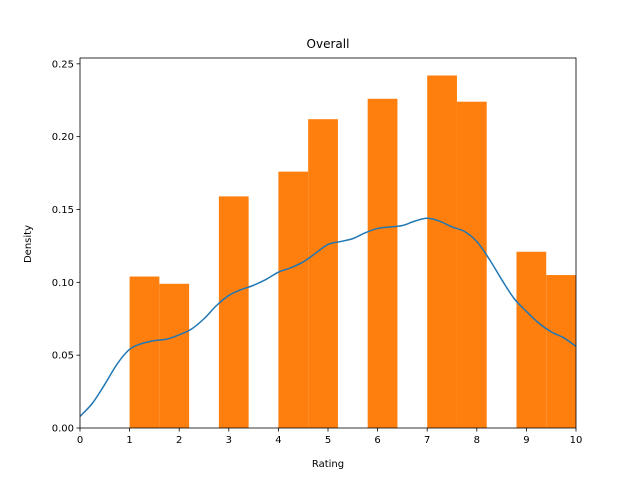 This screenshot has width=640, height=480. I want to click on x-tick-label: 5, so click(328, 440).